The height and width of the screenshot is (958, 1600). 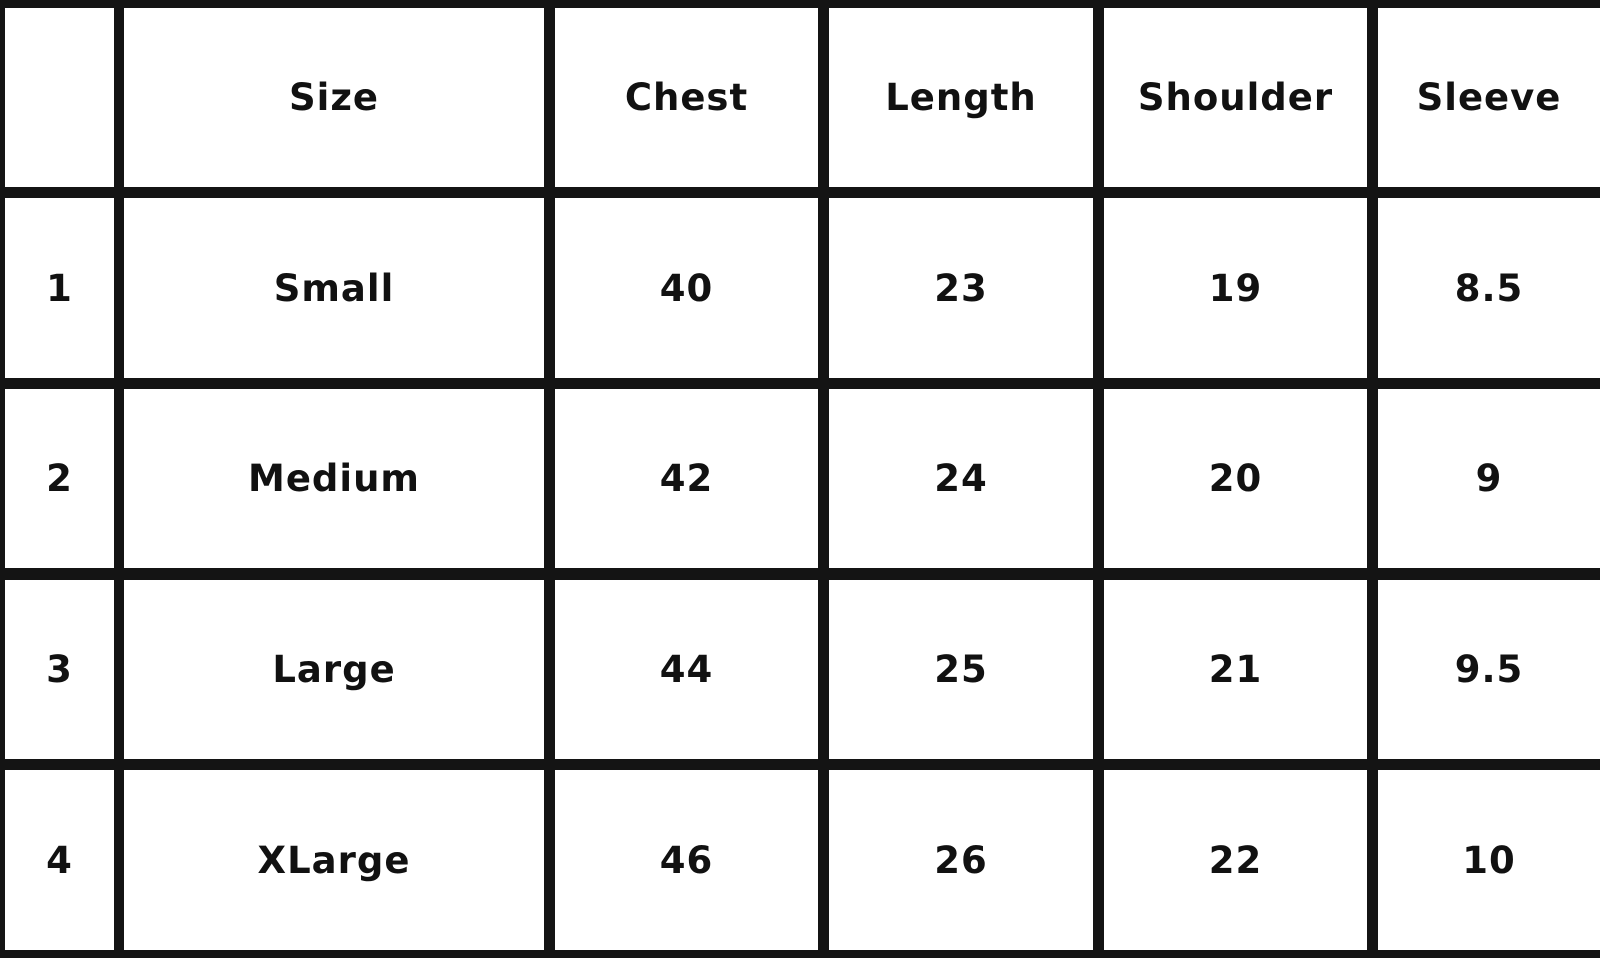 What do you see at coordinates (334, 669) in the screenshot?
I see `cell-size: Large` at bounding box center [334, 669].